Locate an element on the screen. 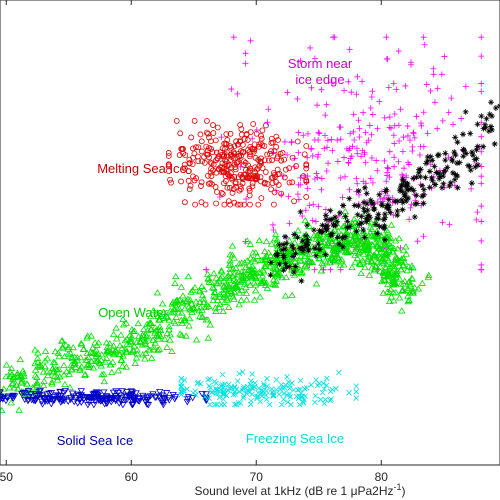 Image resolution: width=500 pixels, height=500 pixels. x-tick-label: 50 is located at coordinates (6, 477).